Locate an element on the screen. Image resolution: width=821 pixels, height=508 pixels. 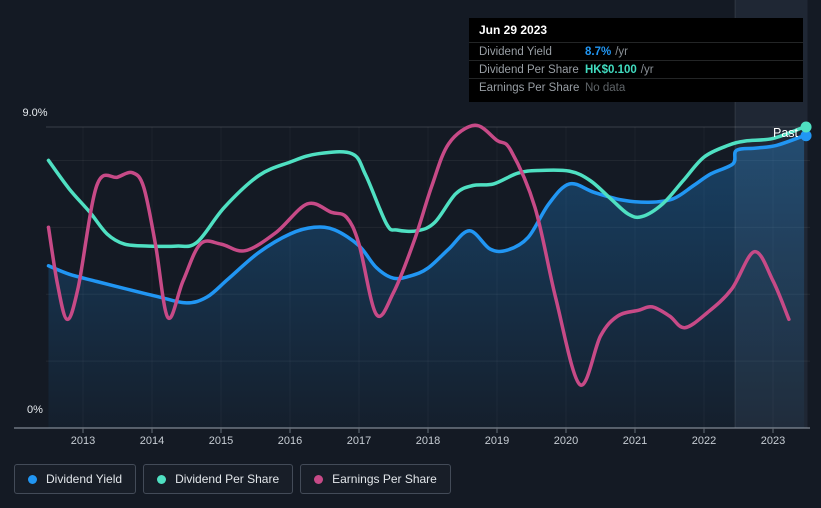
tooltip-date: Jun 29 2023 is located at coordinates (513, 30).